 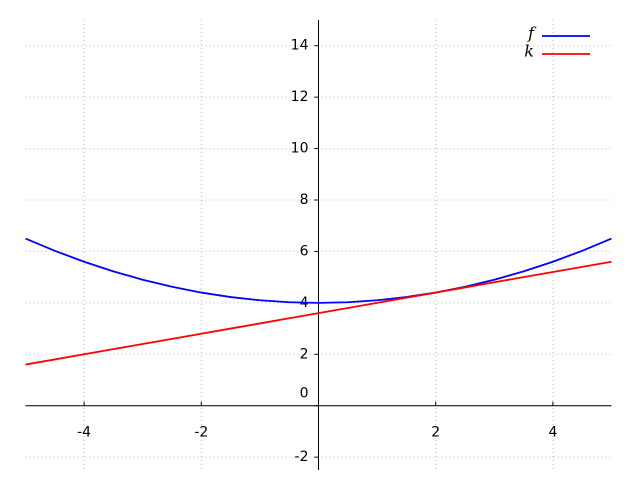 I want to click on y-tick-label: 6, so click(x=304, y=251).